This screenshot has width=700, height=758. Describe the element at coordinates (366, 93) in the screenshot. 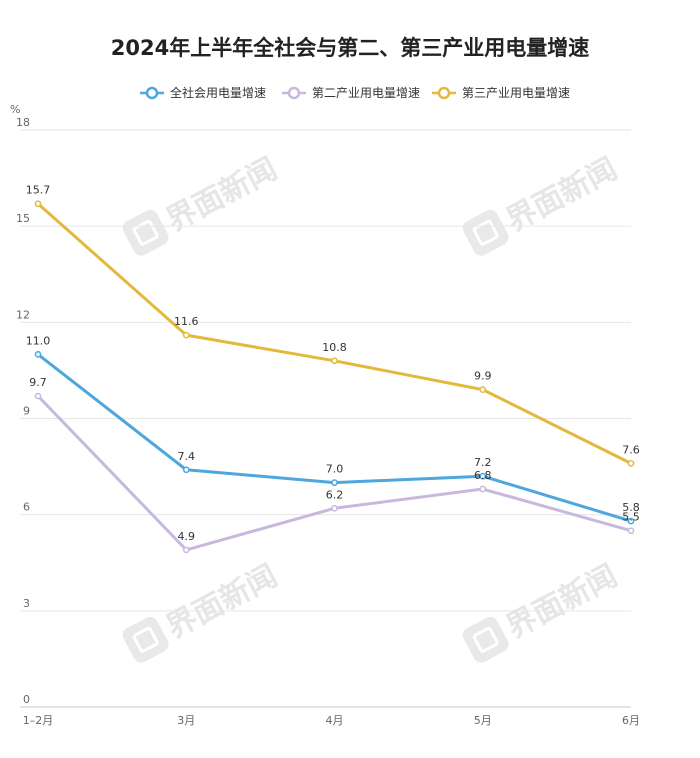

I see `legend-label: 第二产业用电量增速` at that location.